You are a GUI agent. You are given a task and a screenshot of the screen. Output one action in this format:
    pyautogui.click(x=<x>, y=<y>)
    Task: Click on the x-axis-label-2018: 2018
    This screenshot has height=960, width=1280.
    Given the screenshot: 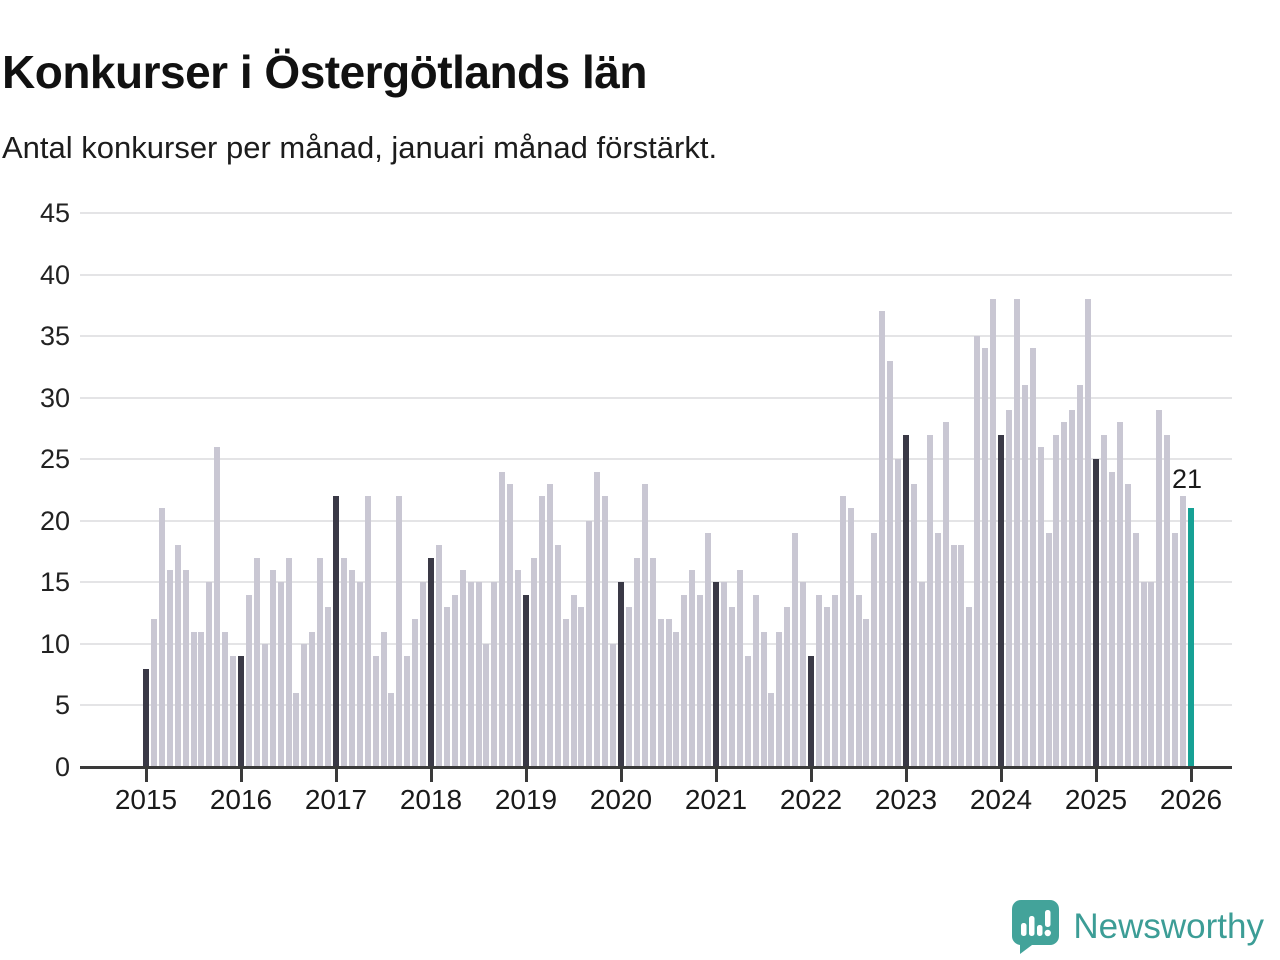 What is the action you would take?
    pyautogui.click(x=431, y=799)
    